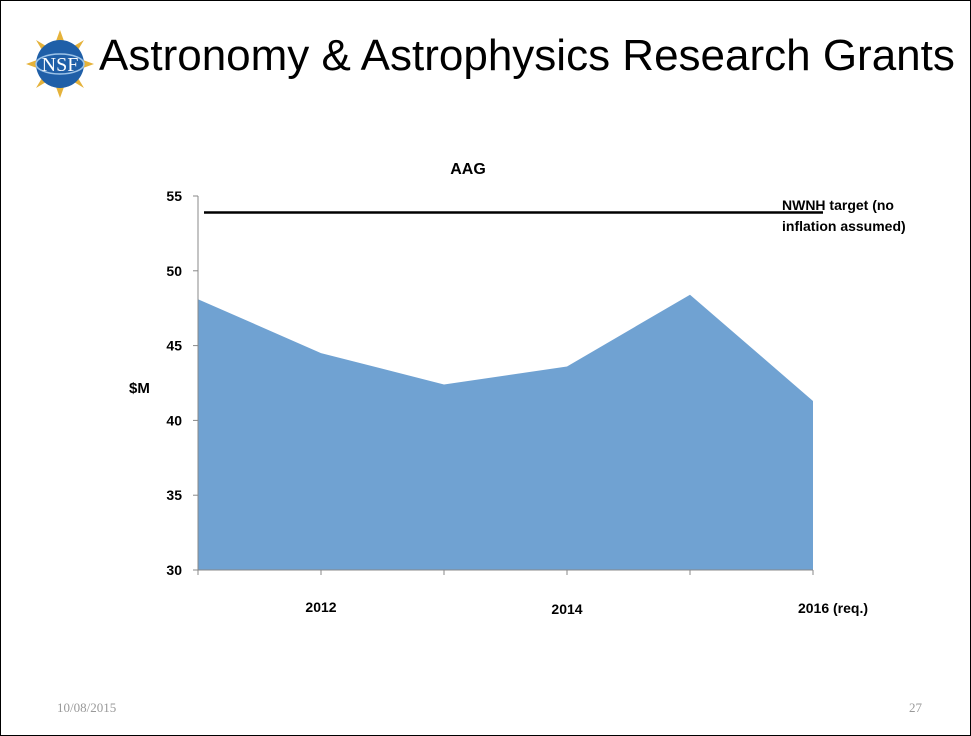  What do you see at coordinates (915, 707) in the screenshot?
I see `page-number: 27` at bounding box center [915, 707].